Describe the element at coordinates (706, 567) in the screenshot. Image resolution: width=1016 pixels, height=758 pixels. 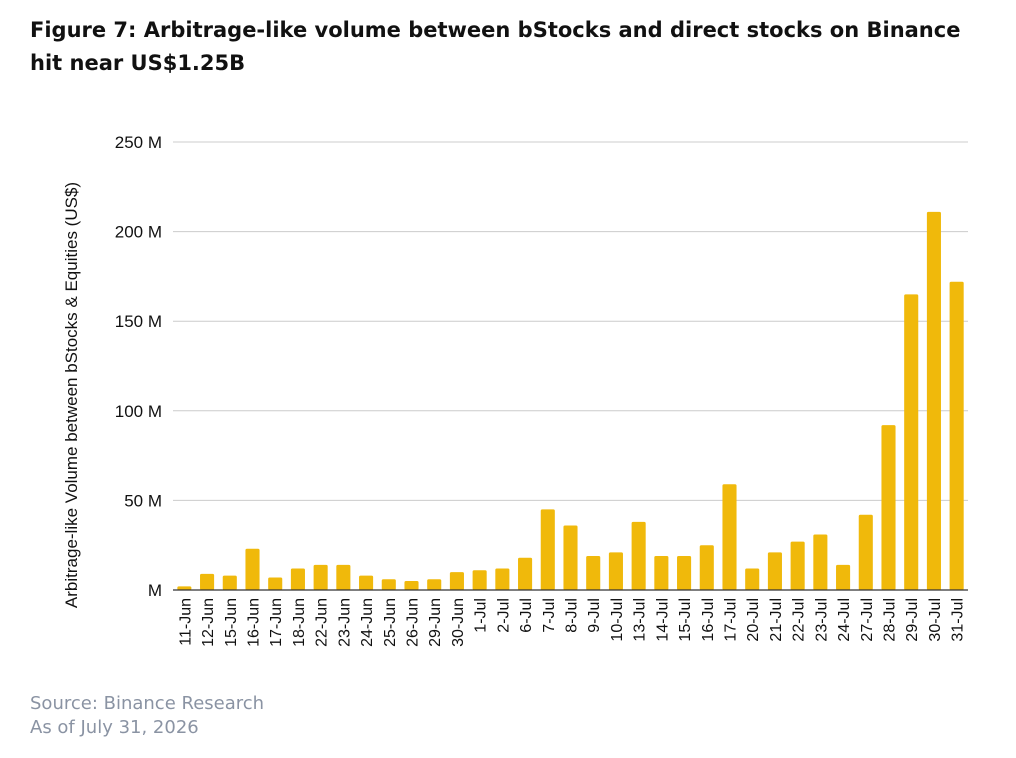
I see `bar-16-Jul` at that location.